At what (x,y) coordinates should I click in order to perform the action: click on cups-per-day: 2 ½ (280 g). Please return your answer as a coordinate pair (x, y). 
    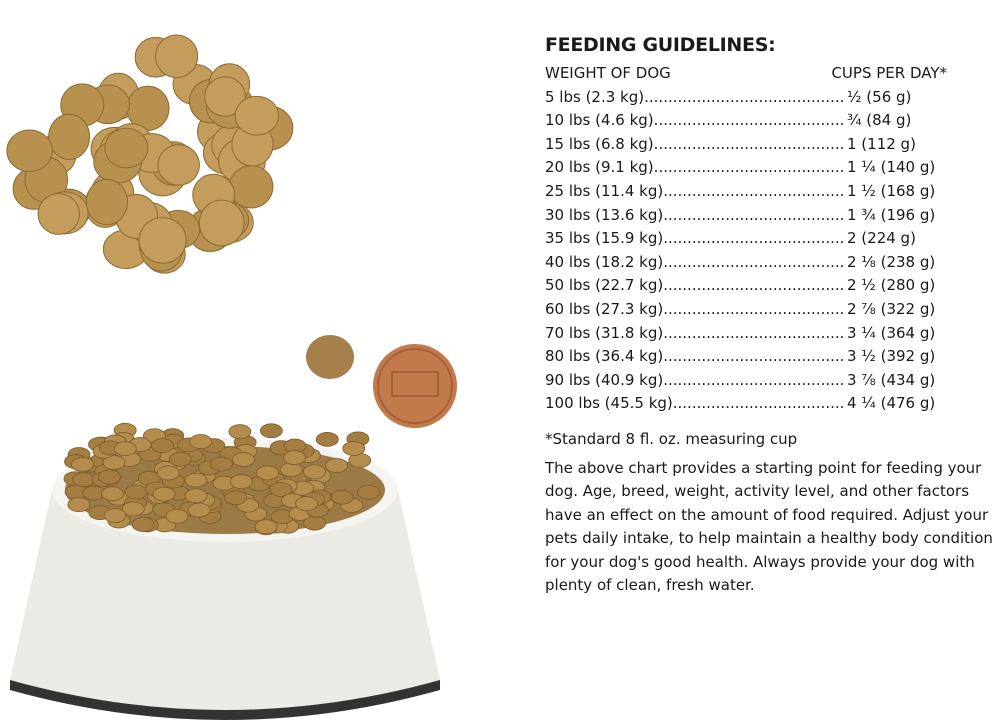
    Looking at the image, I should click on (891, 285).